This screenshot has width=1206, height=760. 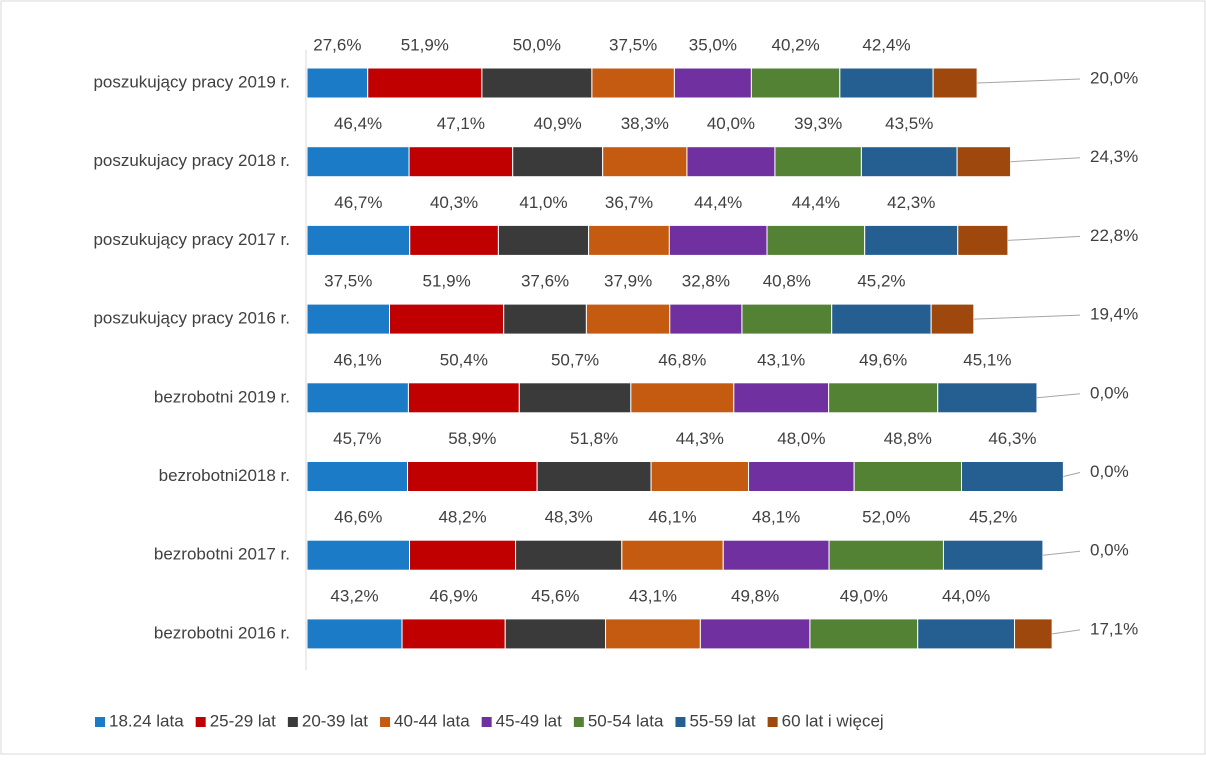 I want to click on value-label: 45,6%, so click(x=555, y=595).